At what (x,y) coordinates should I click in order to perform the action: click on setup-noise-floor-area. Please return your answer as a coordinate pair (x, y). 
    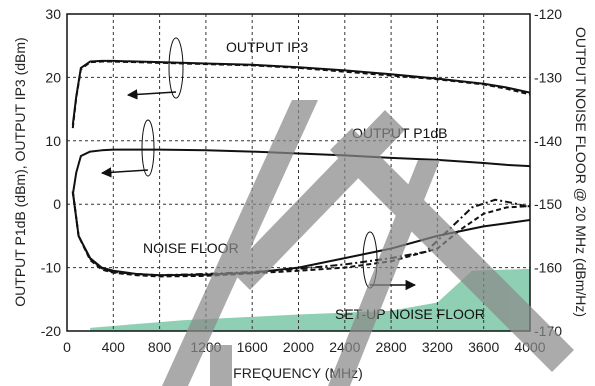
    Looking at the image, I should click on (310, 299).